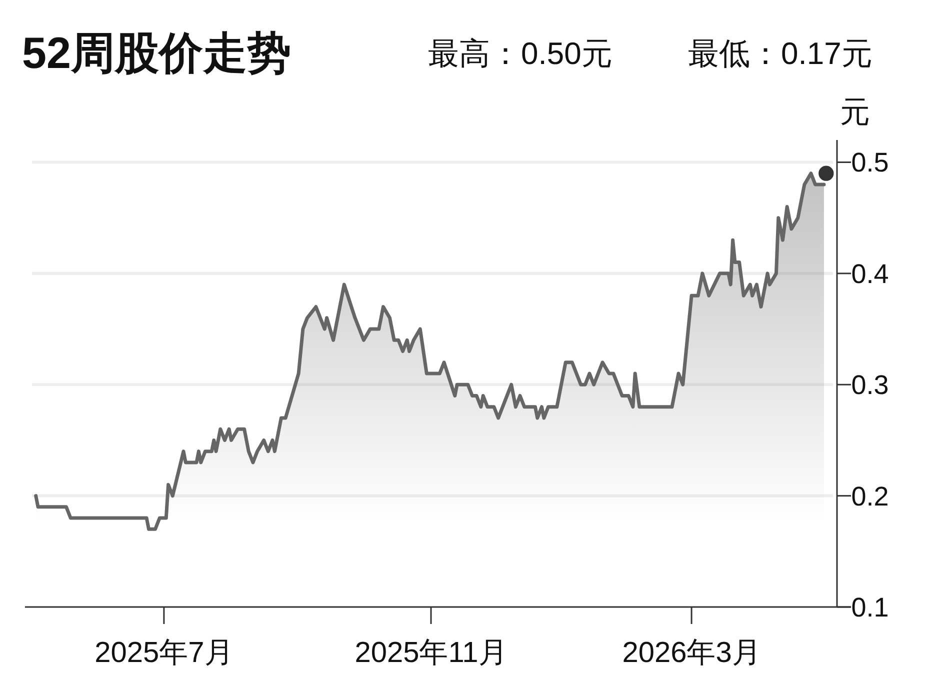 Image resolution: width=947 pixels, height=684 pixels. Describe the element at coordinates (870, 163) in the screenshot. I see `y-tick-label: 0.5` at that location.